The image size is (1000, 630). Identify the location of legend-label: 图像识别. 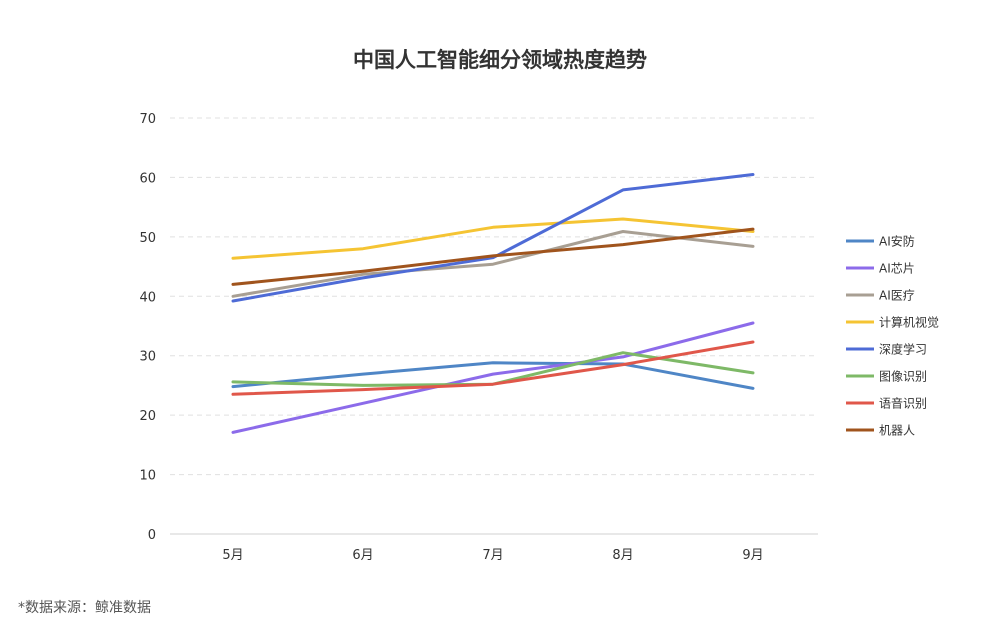
(903, 377).